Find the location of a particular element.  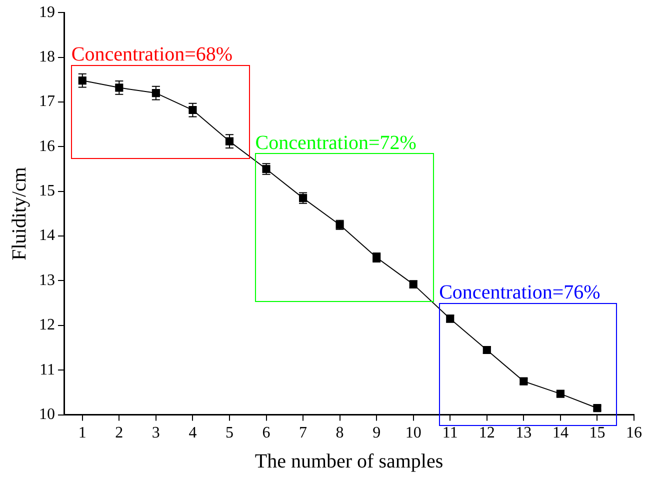

x-tick-label: 6 is located at coordinates (266, 433).